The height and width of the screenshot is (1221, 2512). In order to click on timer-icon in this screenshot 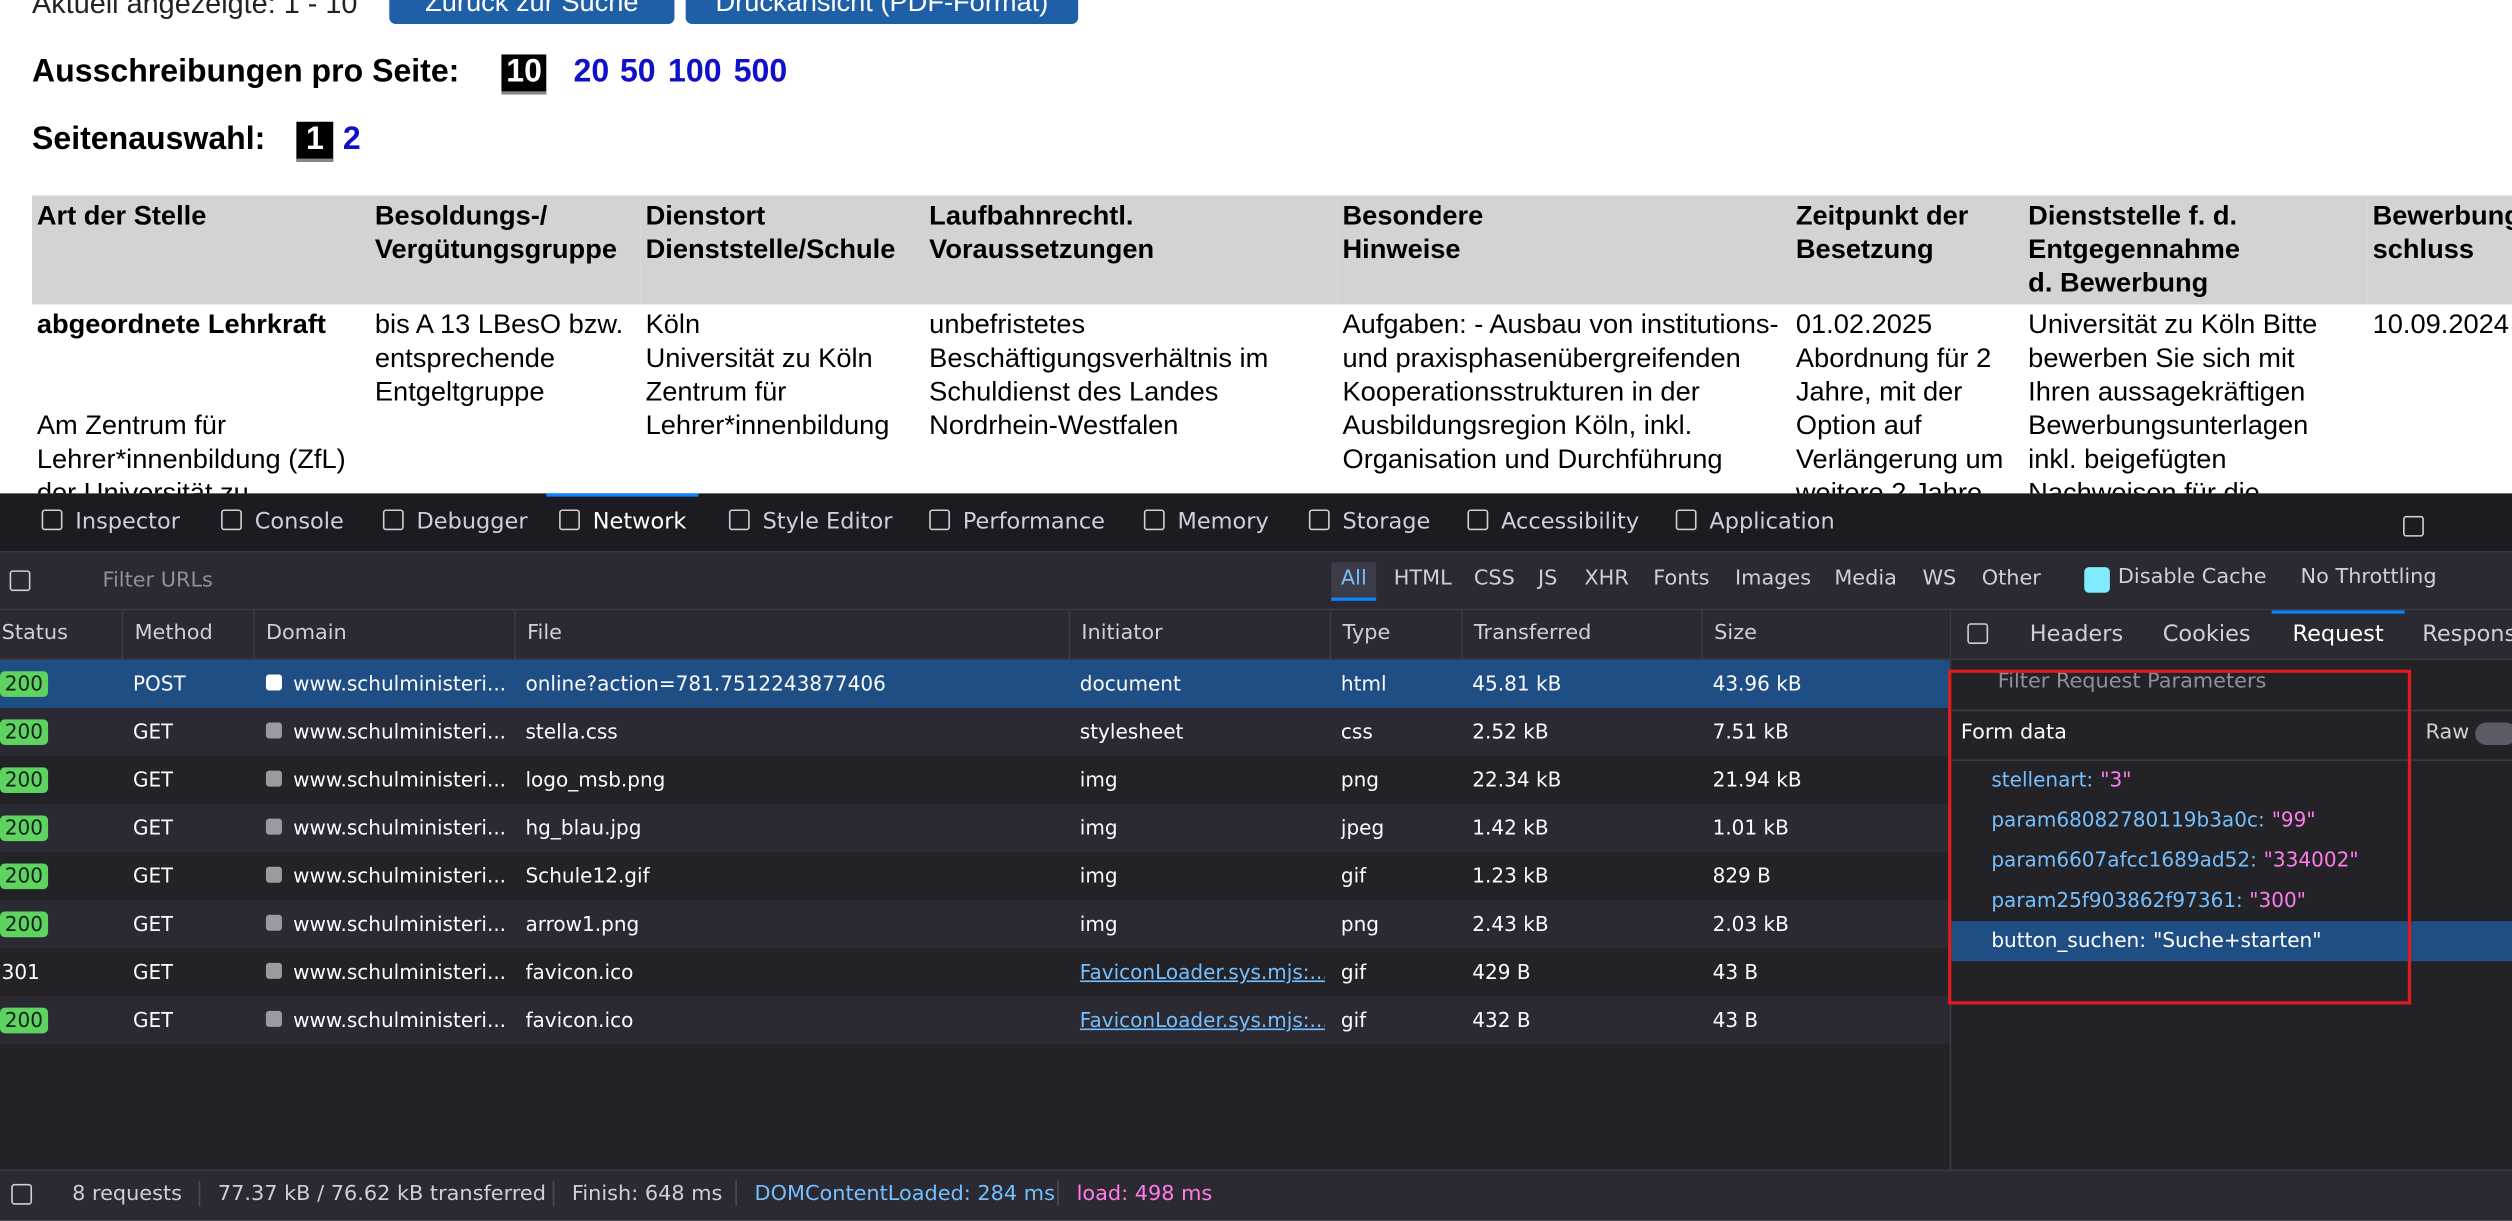, I will do `click(28, 1197)`.